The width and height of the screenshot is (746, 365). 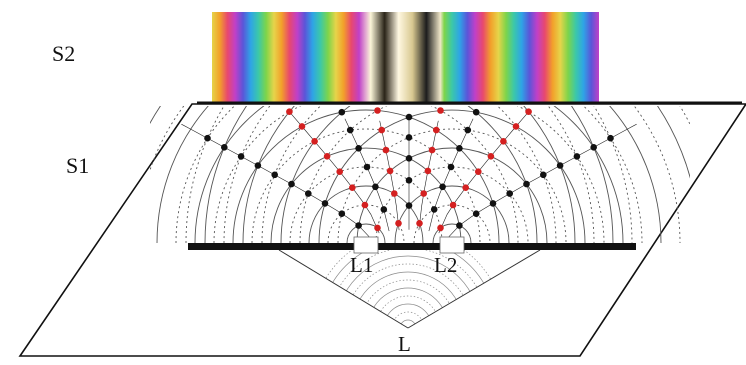 What do you see at coordinates (409, 246) in the screenshot?
I see `barrier-middle` at bounding box center [409, 246].